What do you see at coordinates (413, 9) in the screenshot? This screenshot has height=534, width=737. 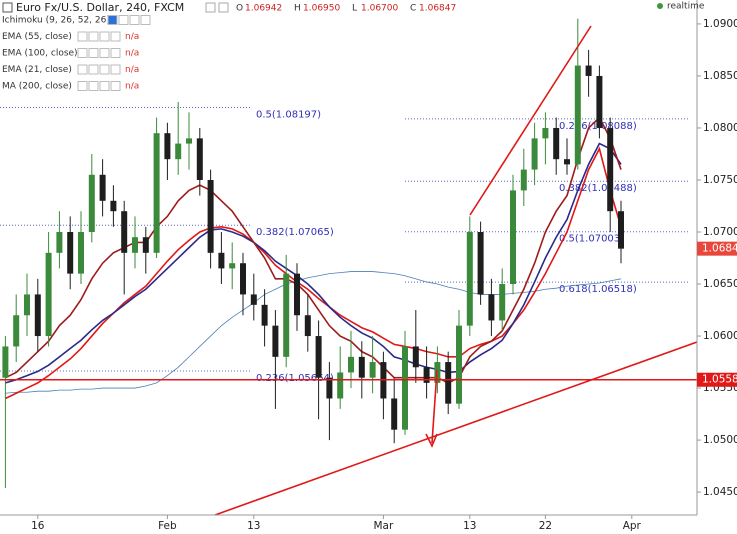 I see `ohlc-key: C` at bounding box center [413, 9].